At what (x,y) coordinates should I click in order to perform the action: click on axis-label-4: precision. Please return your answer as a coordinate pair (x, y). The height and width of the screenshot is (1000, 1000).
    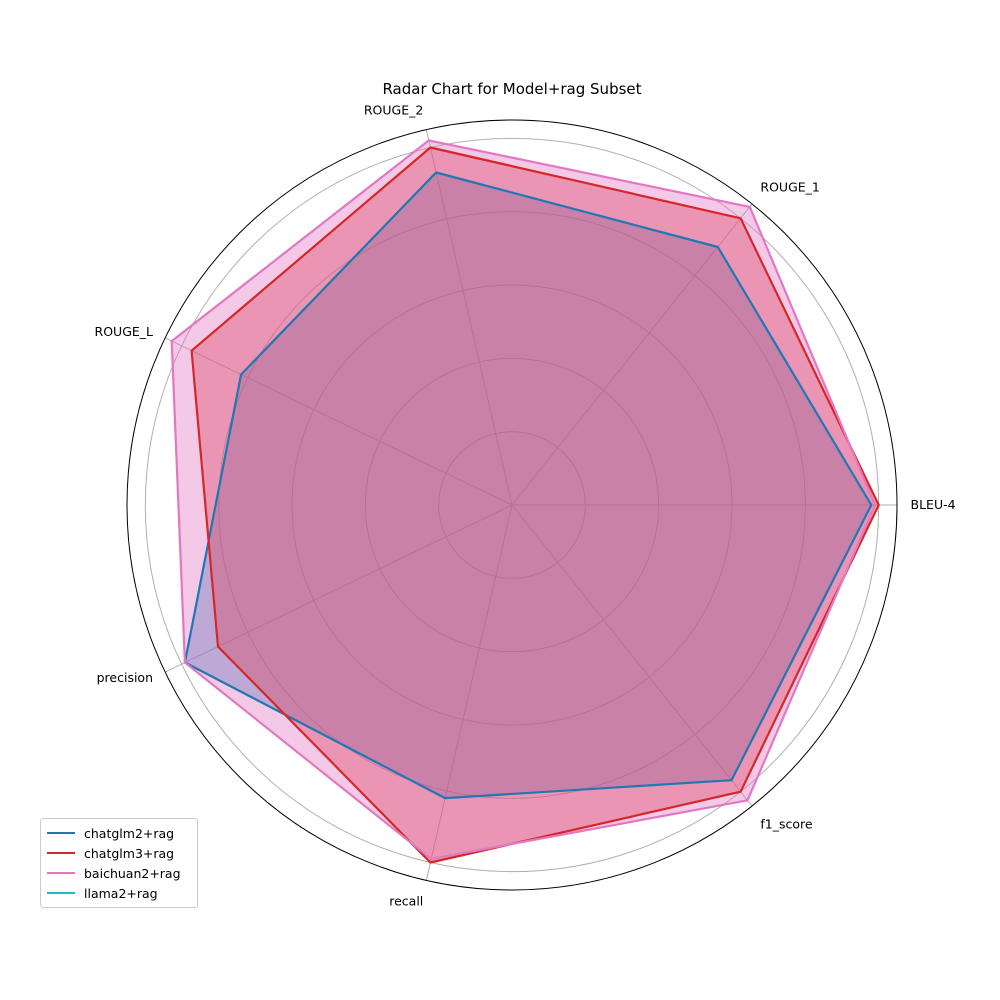
    Looking at the image, I should click on (125, 677).